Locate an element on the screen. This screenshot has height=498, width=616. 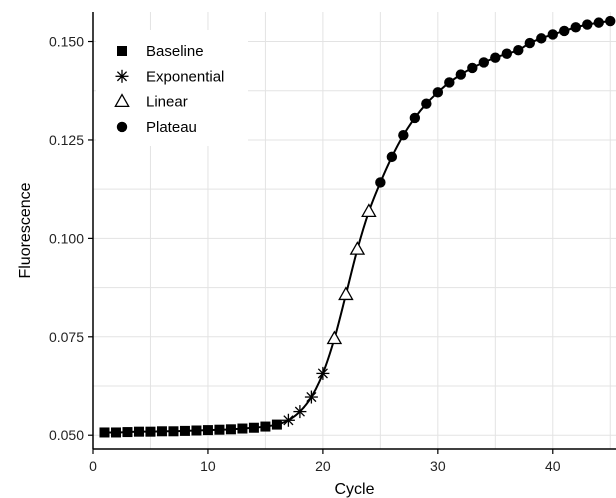
y-tick-label: 0.050 is located at coordinates (66, 435).